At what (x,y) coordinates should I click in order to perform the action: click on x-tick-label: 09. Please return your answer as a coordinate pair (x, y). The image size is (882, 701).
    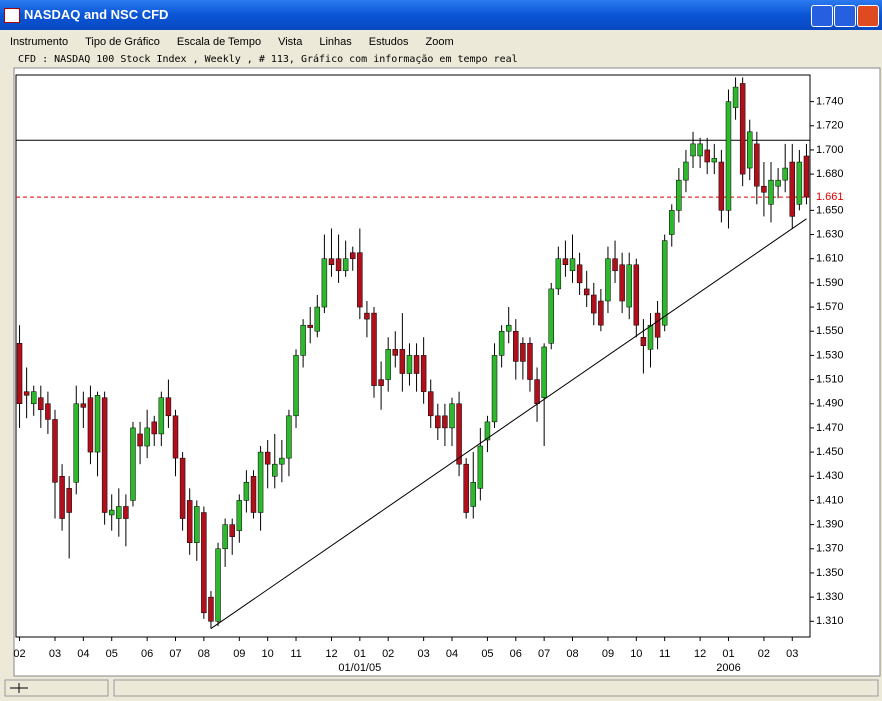
    Looking at the image, I should click on (239, 654).